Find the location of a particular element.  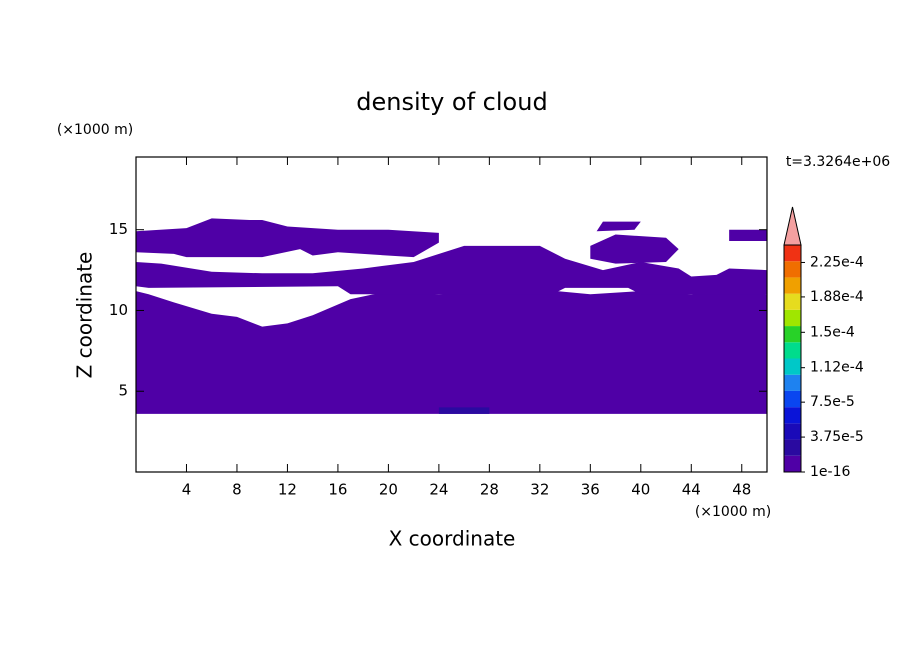

x-tick-label: 4 is located at coordinates (187, 490).